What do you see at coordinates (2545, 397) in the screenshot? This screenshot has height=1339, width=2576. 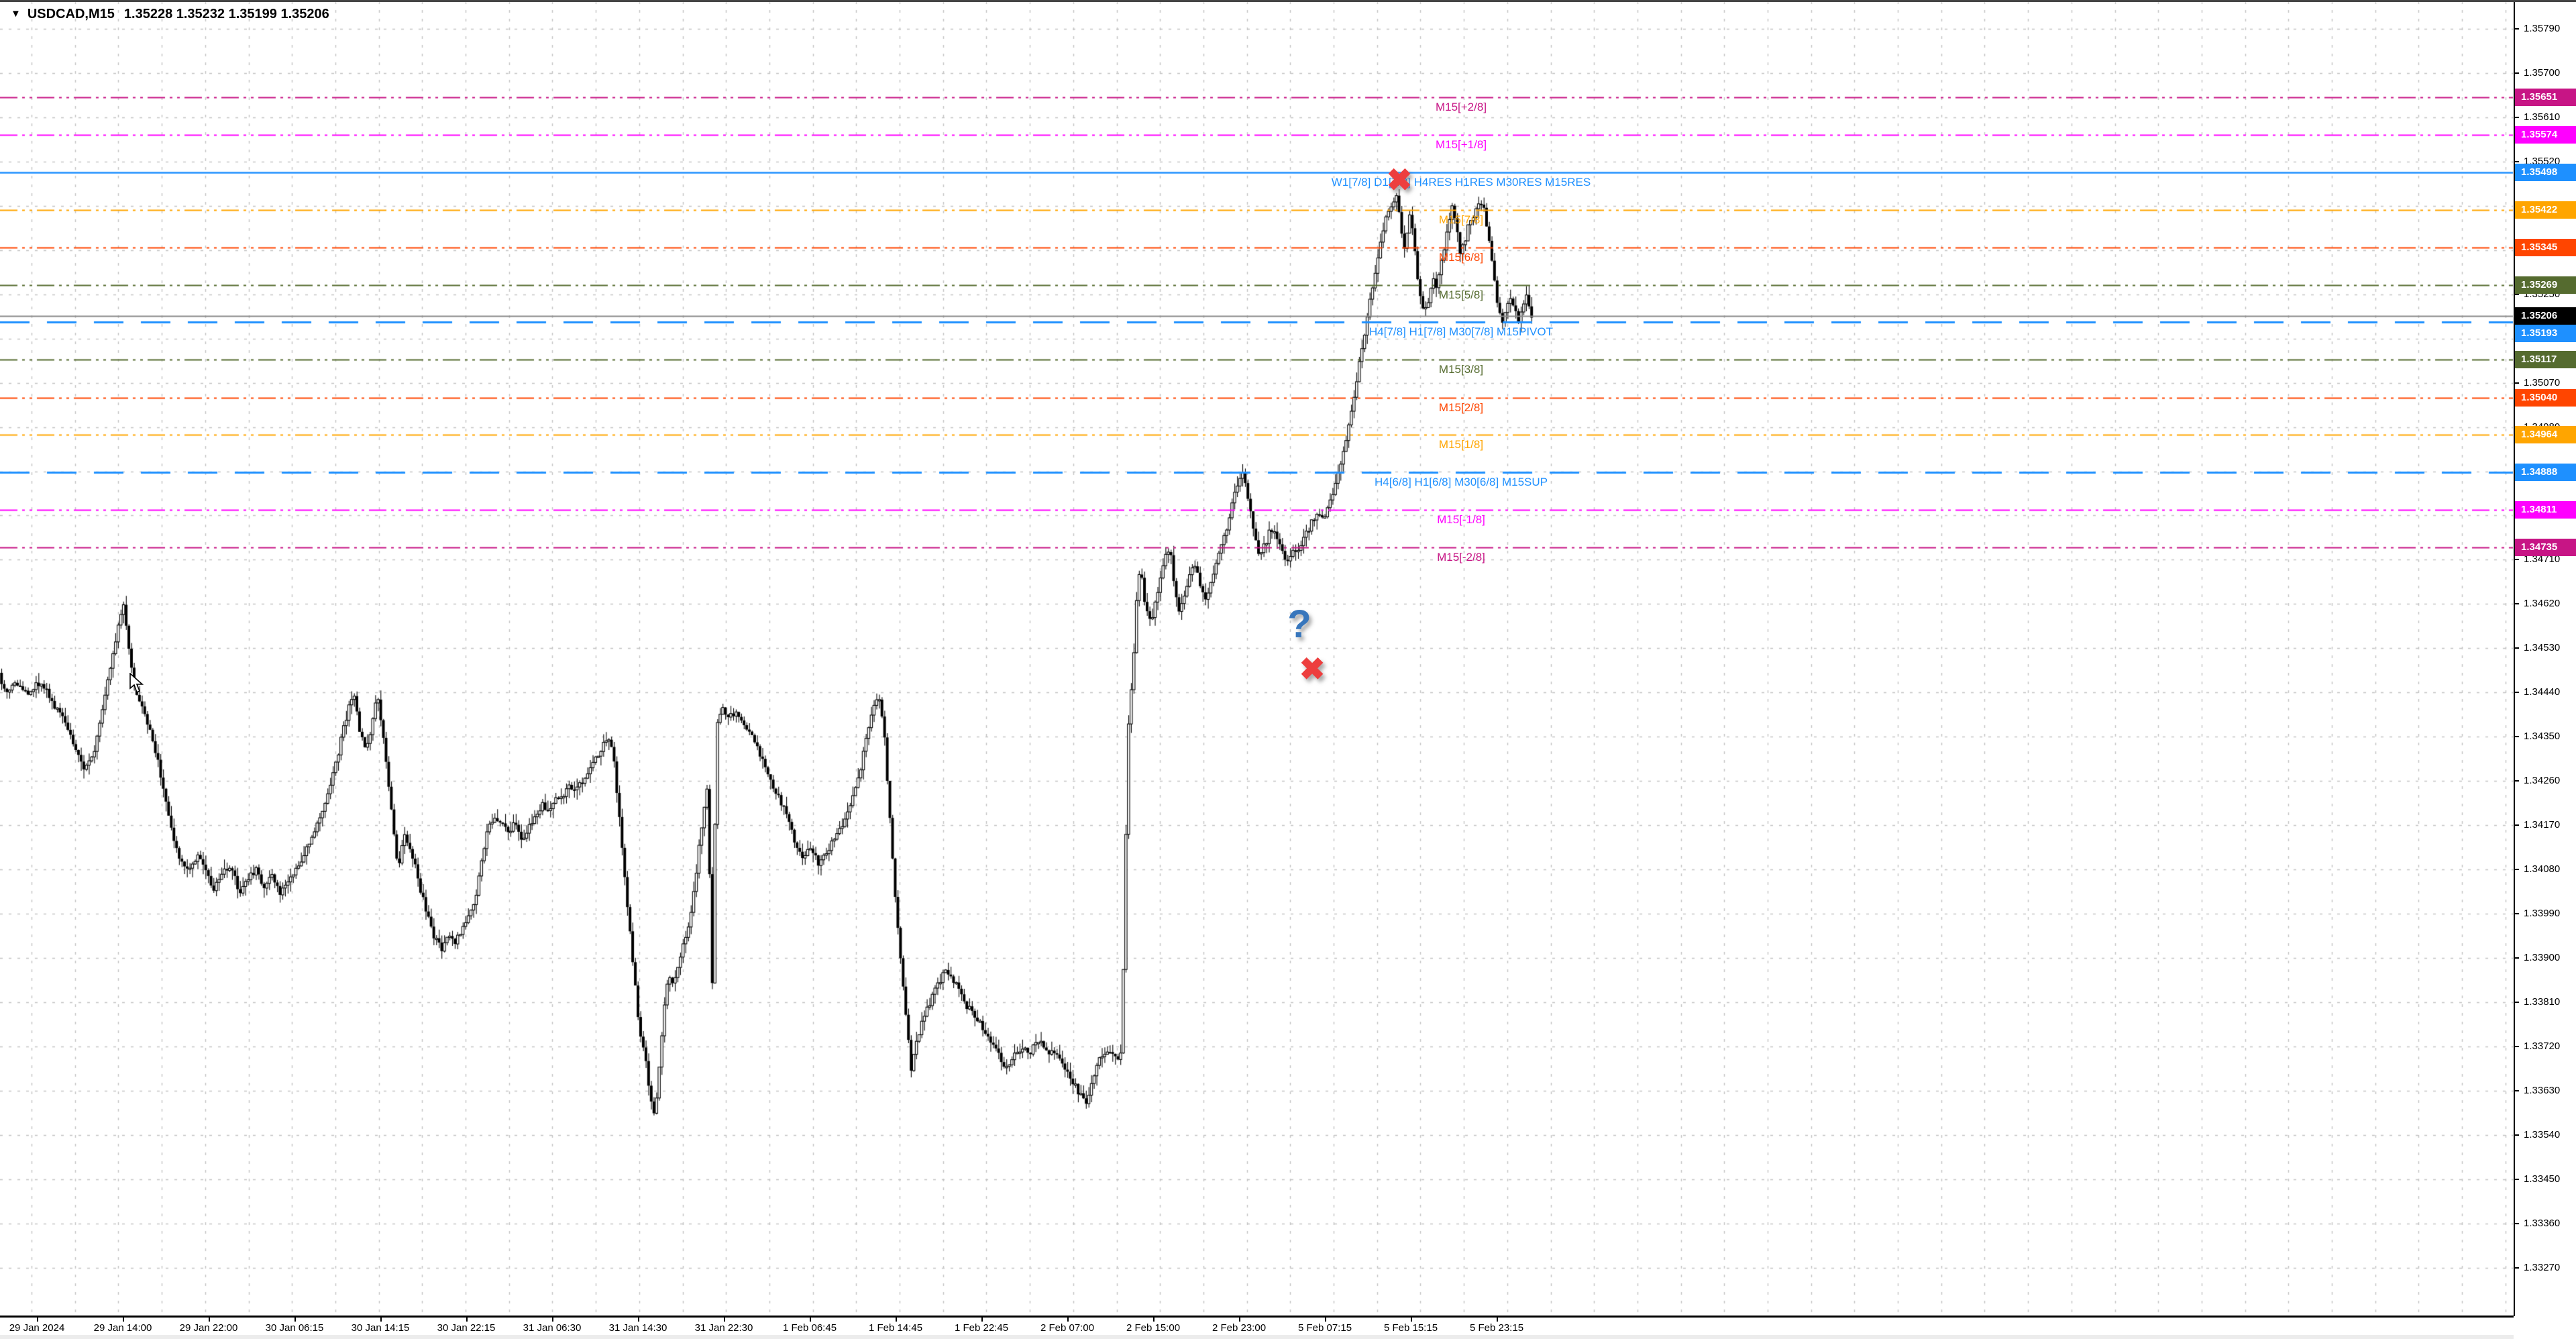 I see `price-badge: 1.35040` at bounding box center [2545, 397].